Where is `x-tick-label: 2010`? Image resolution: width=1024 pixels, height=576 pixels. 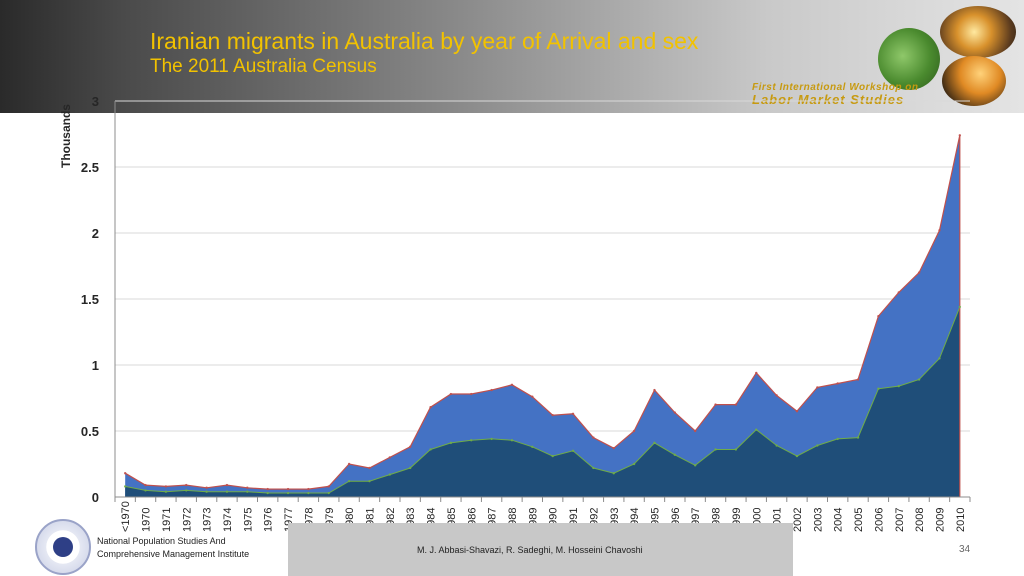 x-tick-label: 2010 is located at coordinates (961, 520).